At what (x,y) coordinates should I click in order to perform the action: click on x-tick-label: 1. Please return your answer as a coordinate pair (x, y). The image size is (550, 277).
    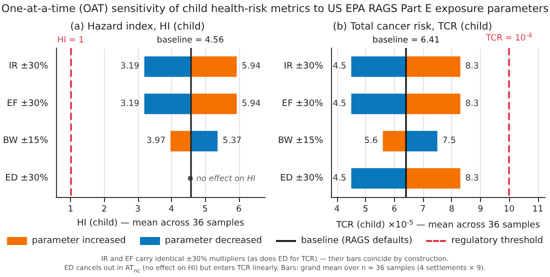
    Looking at the image, I should click on (71, 209).